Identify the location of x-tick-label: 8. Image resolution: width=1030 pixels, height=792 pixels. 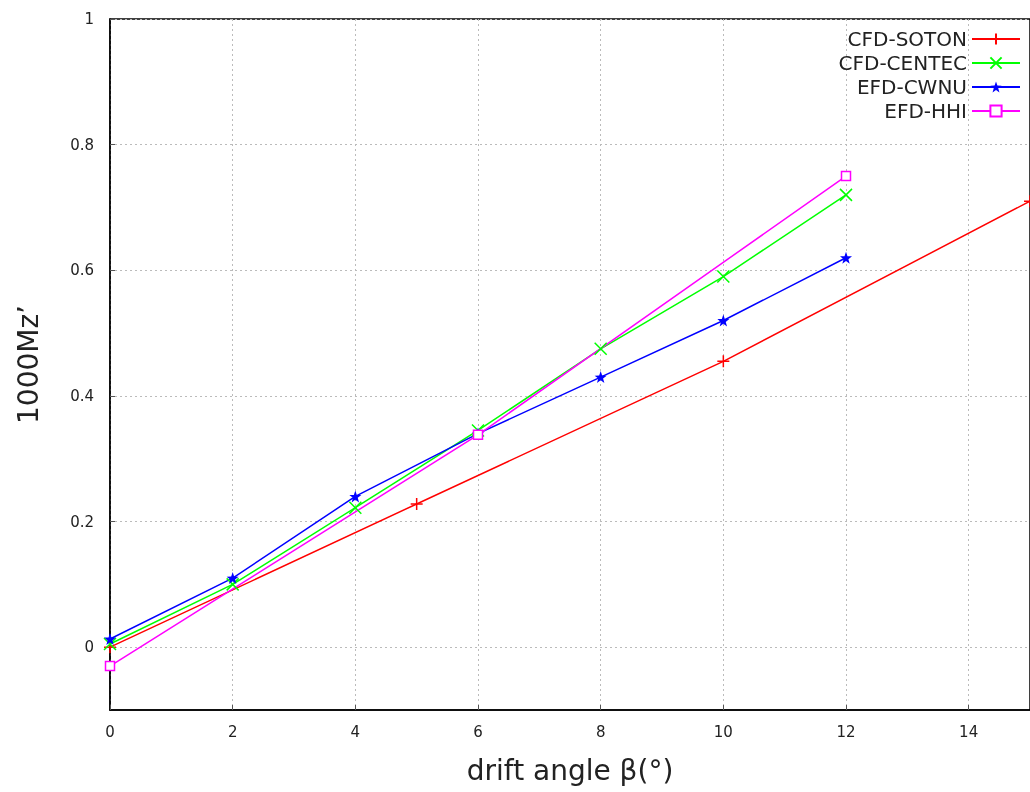
(600, 731).